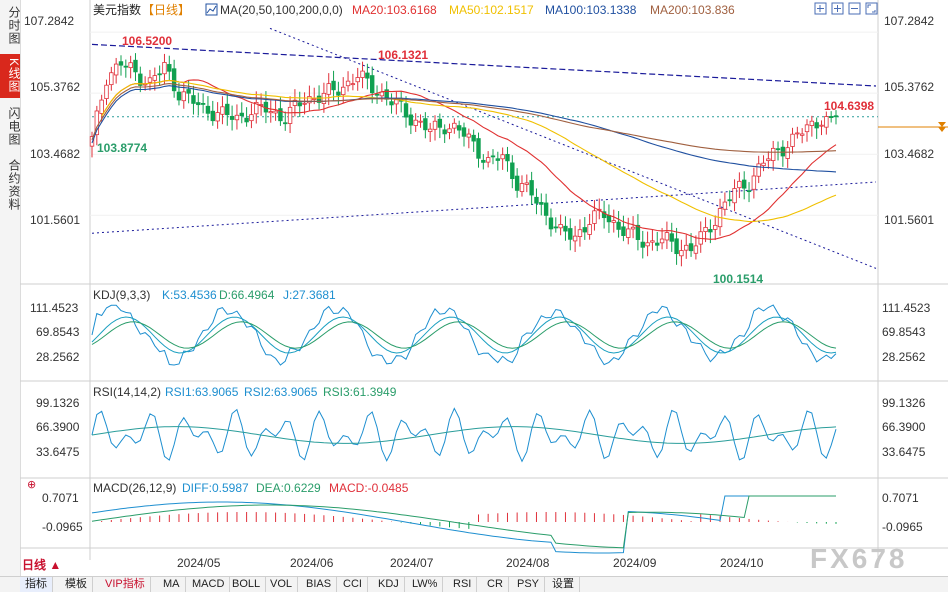  What do you see at coordinates (464, 129) in the screenshot?
I see `ma100-line` at bounding box center [464, 129].